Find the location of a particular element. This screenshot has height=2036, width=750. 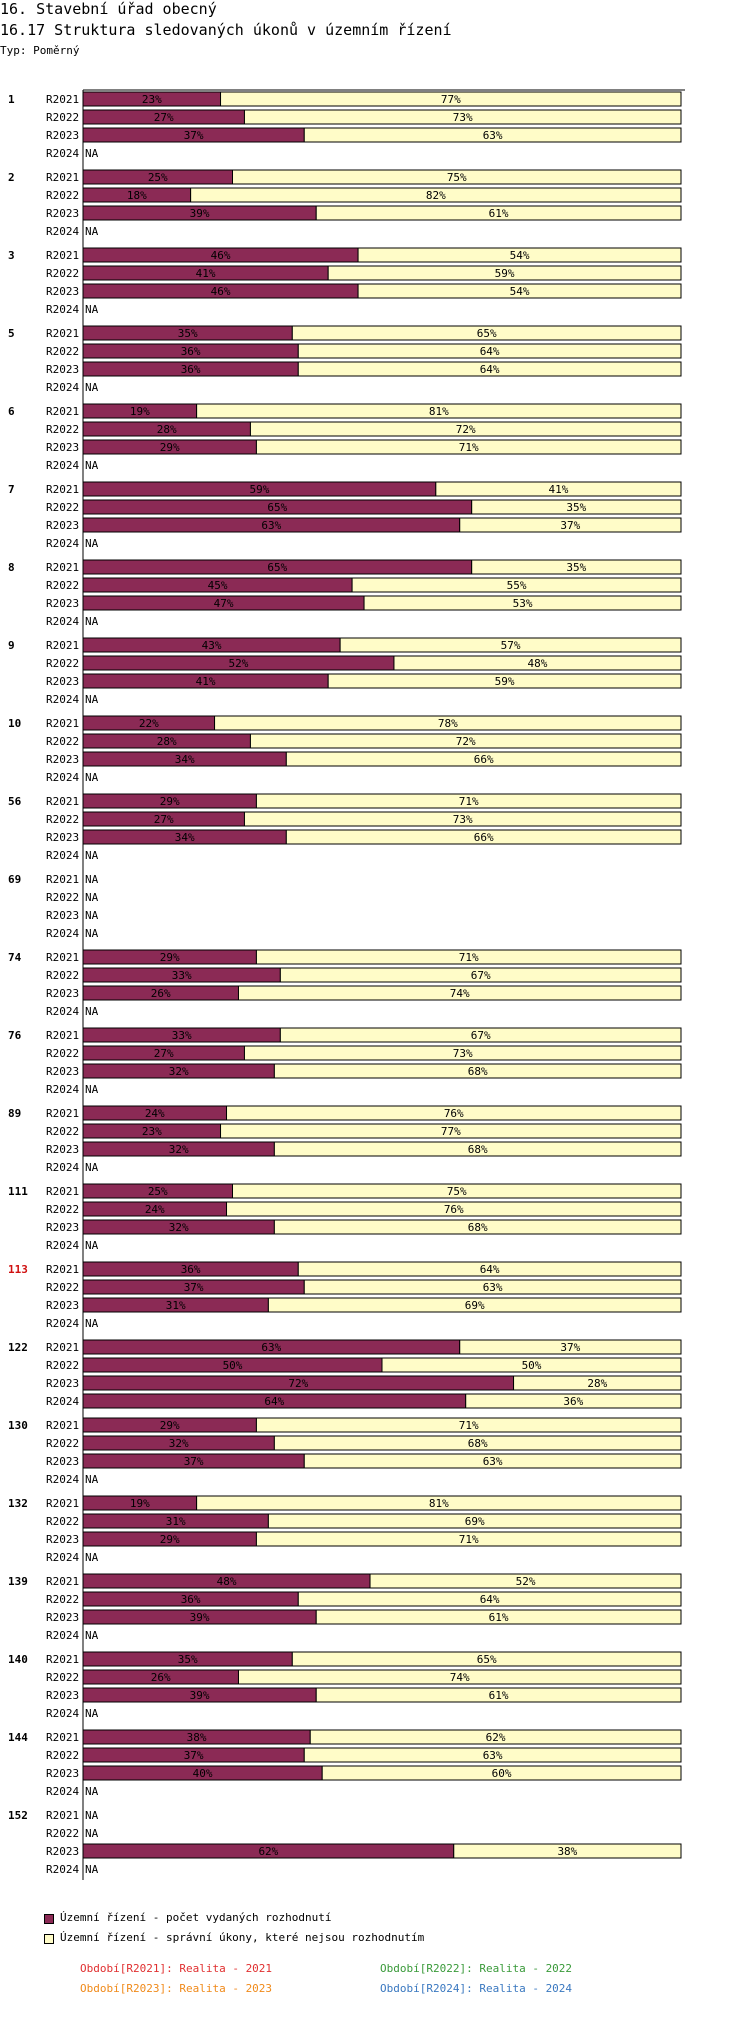

bar-other-label: 41% is located at coordinates (558, 489).